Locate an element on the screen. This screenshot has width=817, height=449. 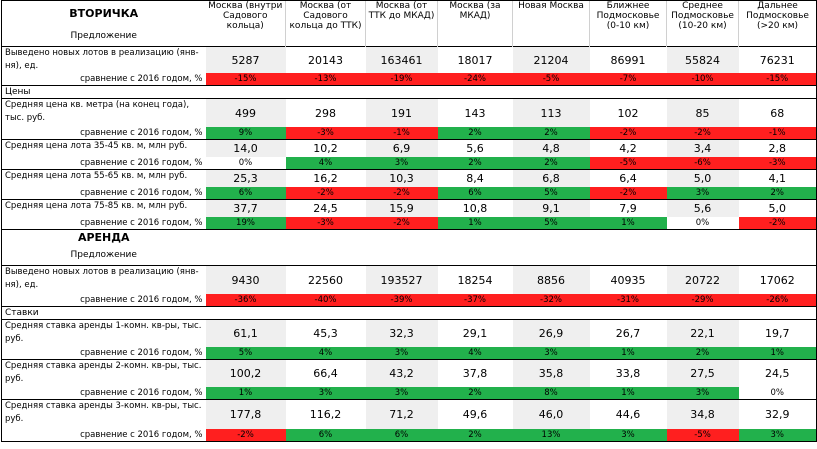
change-cell: -26% is located at coordinates (777, 300).